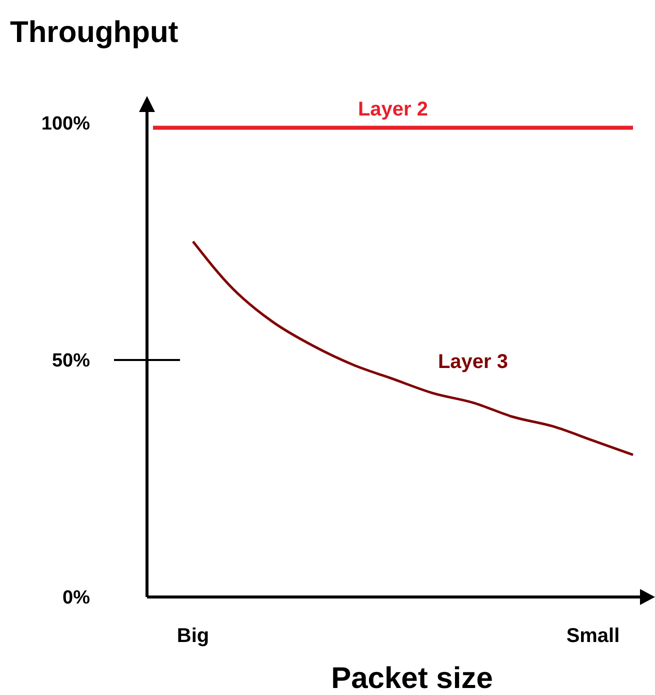 The height and width of the screenshot is (695, 655). What do you see at coordinates (65, 124) in the screenshot?
I see `y-tick-label: 100%` at bounding box center [65, 124].